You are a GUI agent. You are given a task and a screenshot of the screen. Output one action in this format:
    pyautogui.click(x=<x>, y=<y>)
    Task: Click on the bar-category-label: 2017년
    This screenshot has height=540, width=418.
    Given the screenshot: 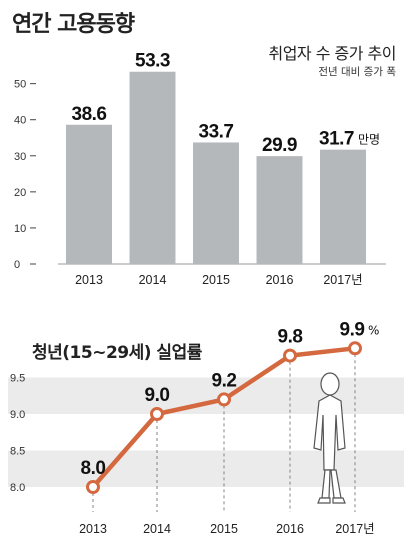 What is the action you would take?
    pyautogui.click(x=342, y=280)
    